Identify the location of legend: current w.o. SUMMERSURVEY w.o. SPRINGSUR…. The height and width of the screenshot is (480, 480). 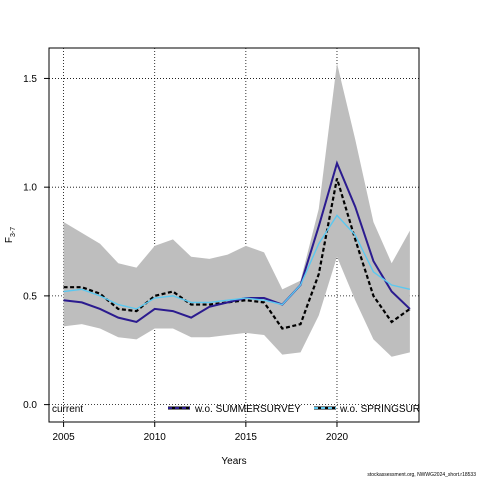
(246, 409).